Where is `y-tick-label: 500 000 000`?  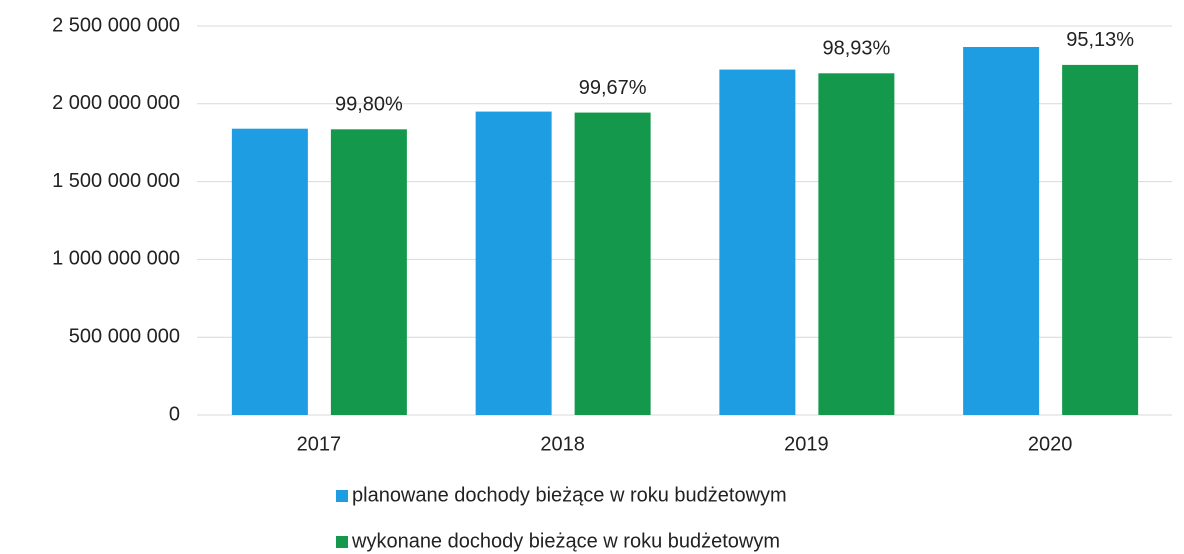
y-tick-label: 500 000 000 is located at coordinates (124, 336).